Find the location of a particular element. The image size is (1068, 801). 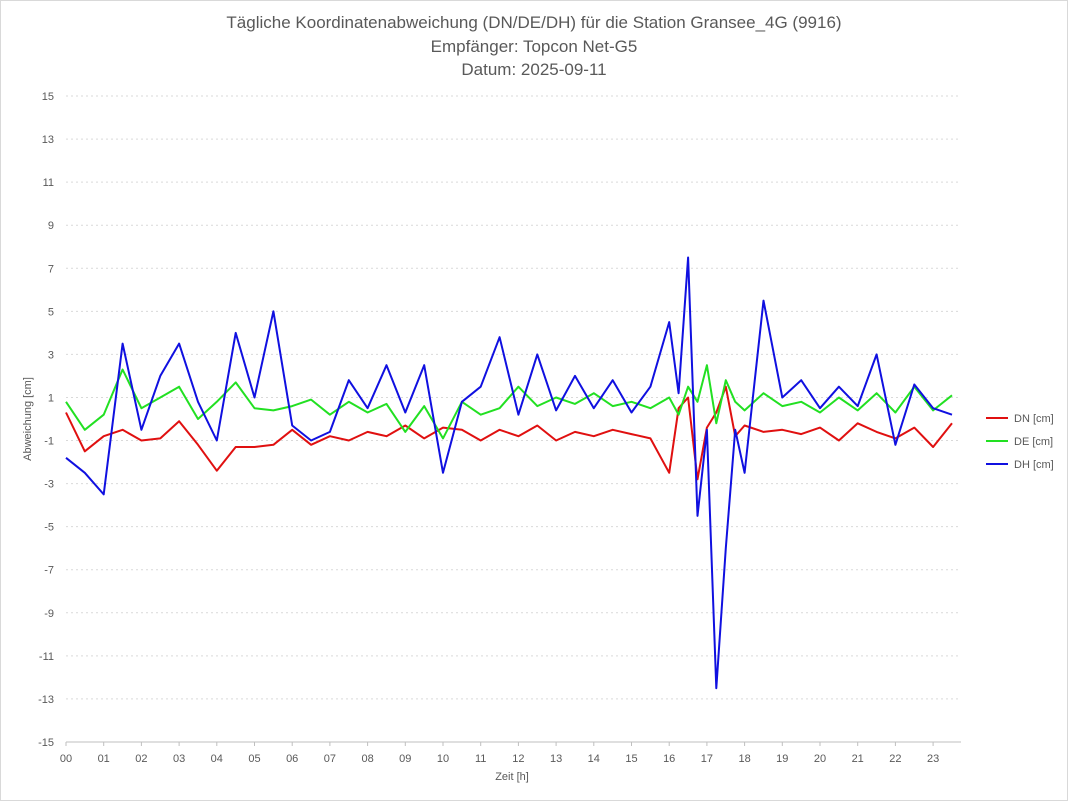

x-tick-label: 20 is located at coordinates (820, 759).